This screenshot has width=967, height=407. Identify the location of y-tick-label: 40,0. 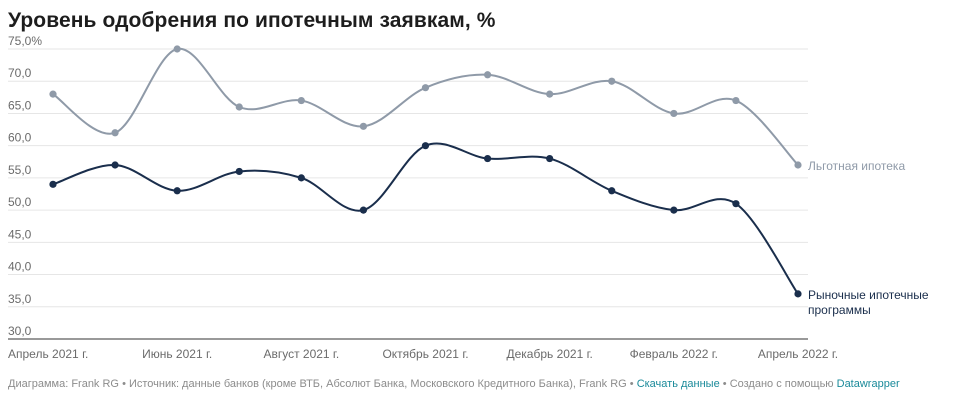
(20, 267).